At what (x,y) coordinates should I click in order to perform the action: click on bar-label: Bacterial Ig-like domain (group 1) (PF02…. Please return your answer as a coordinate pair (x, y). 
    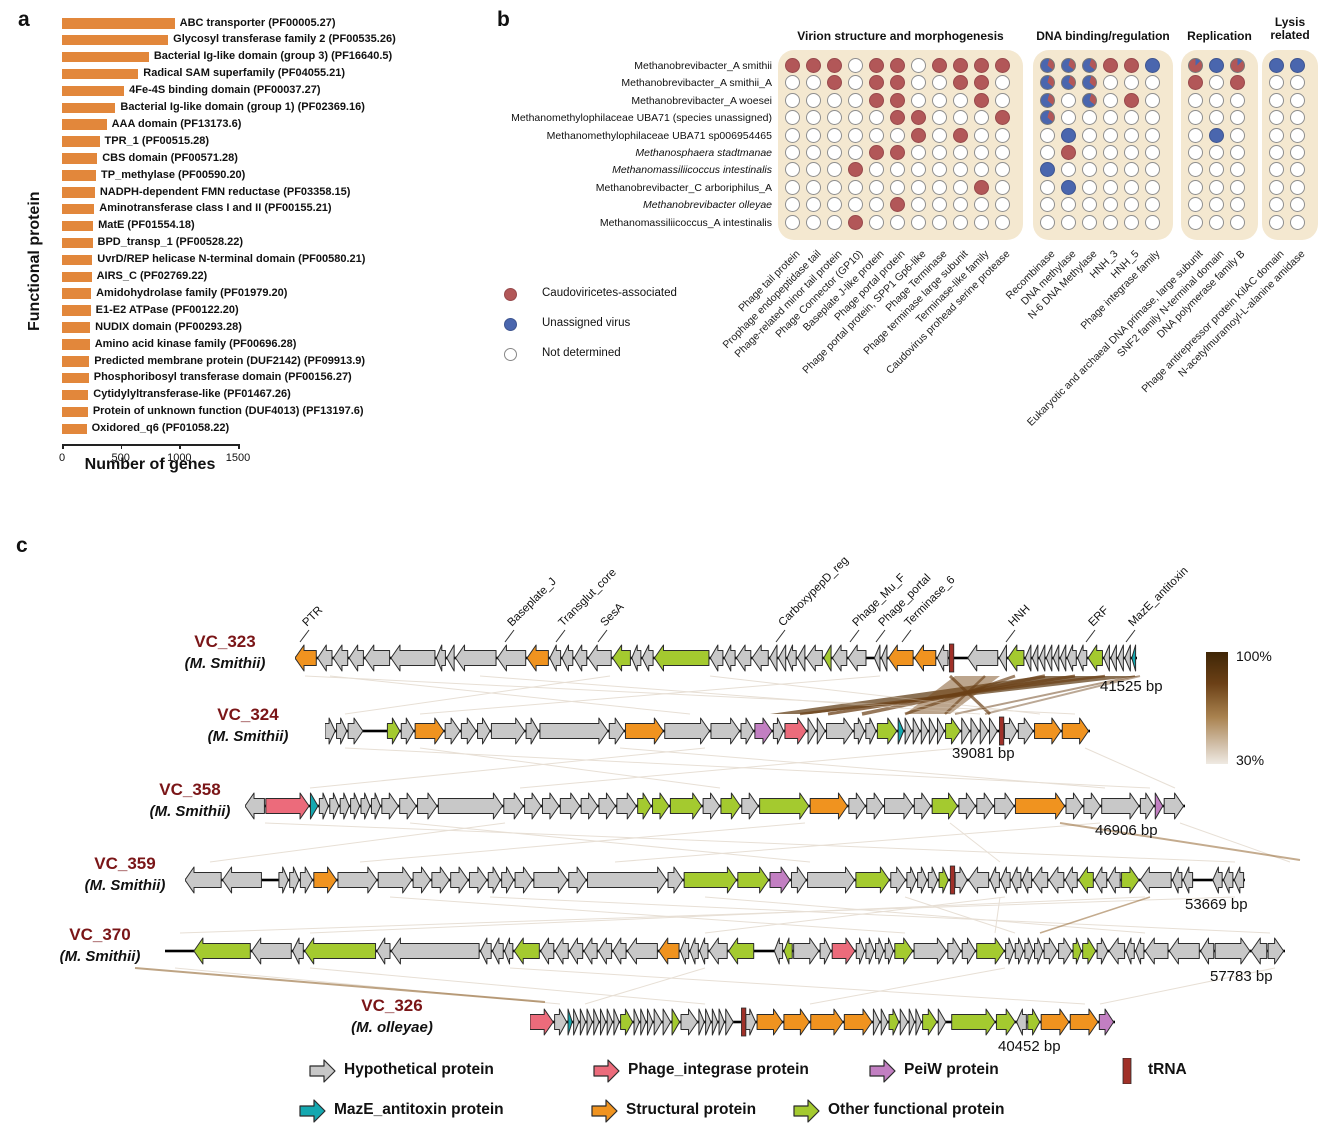
    Looking at the image, I should click on (242, 107).